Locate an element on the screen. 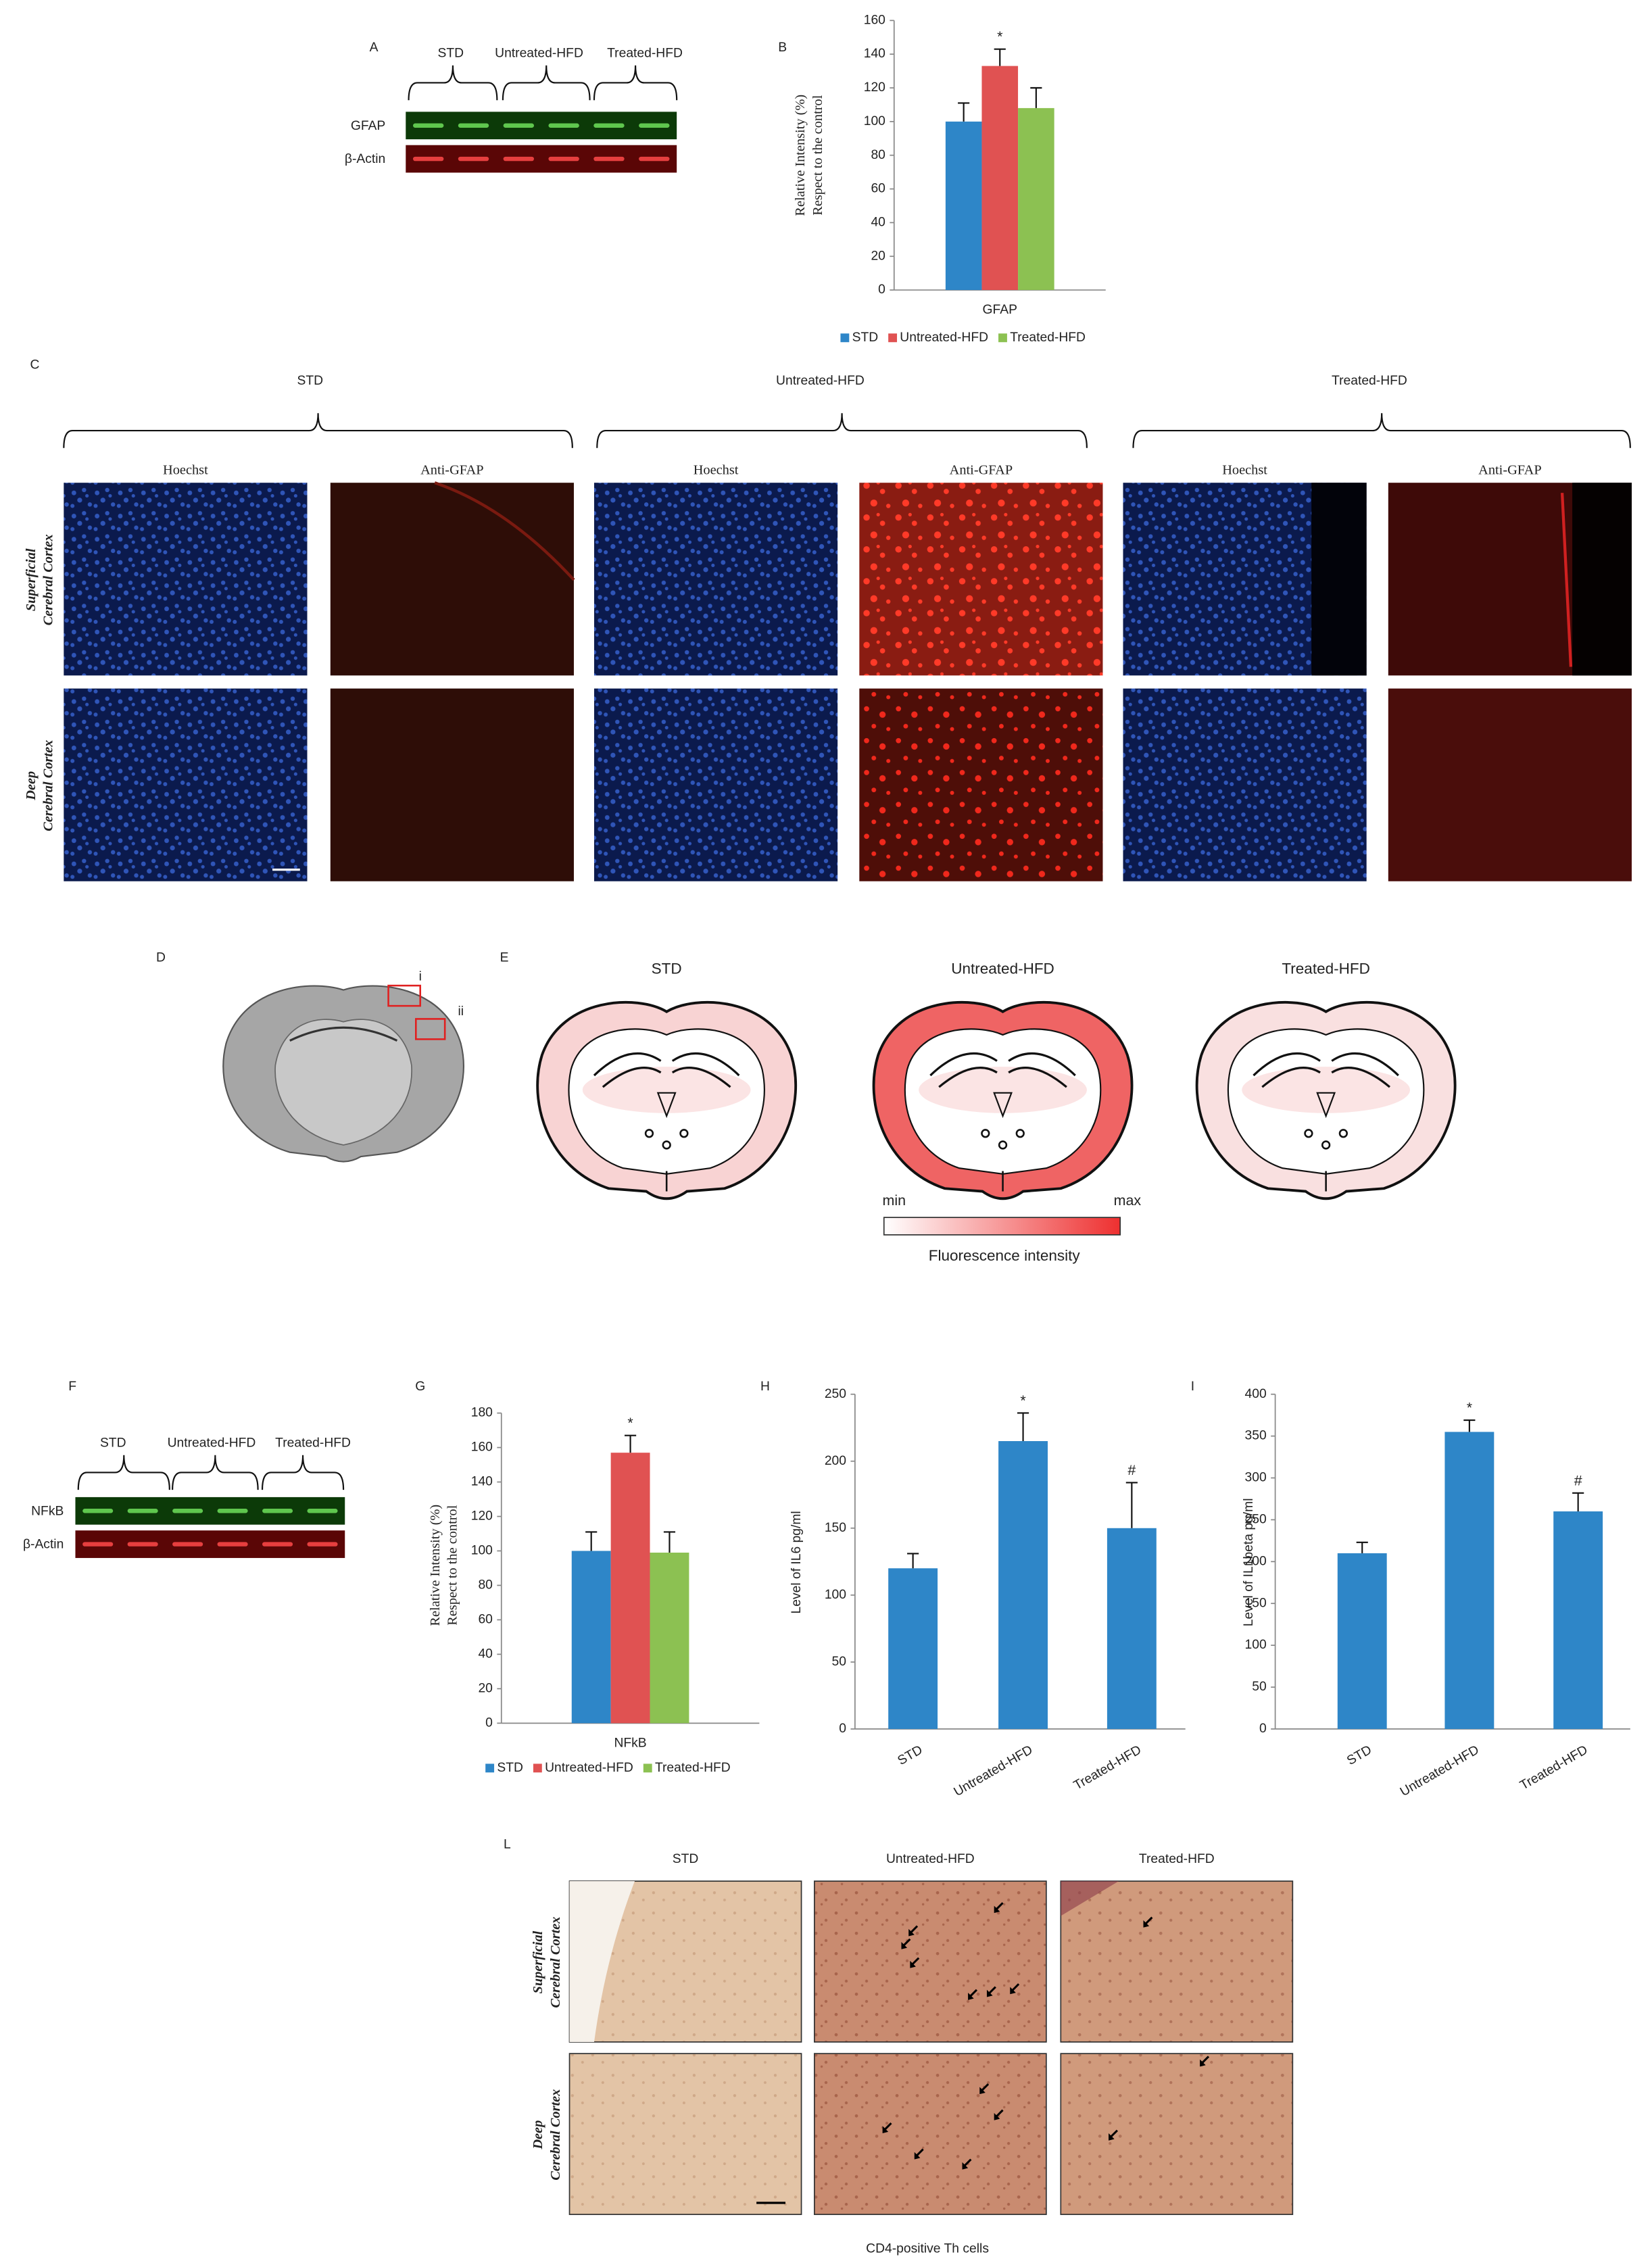  annotation: # is located at coordinates (1578, 1480).